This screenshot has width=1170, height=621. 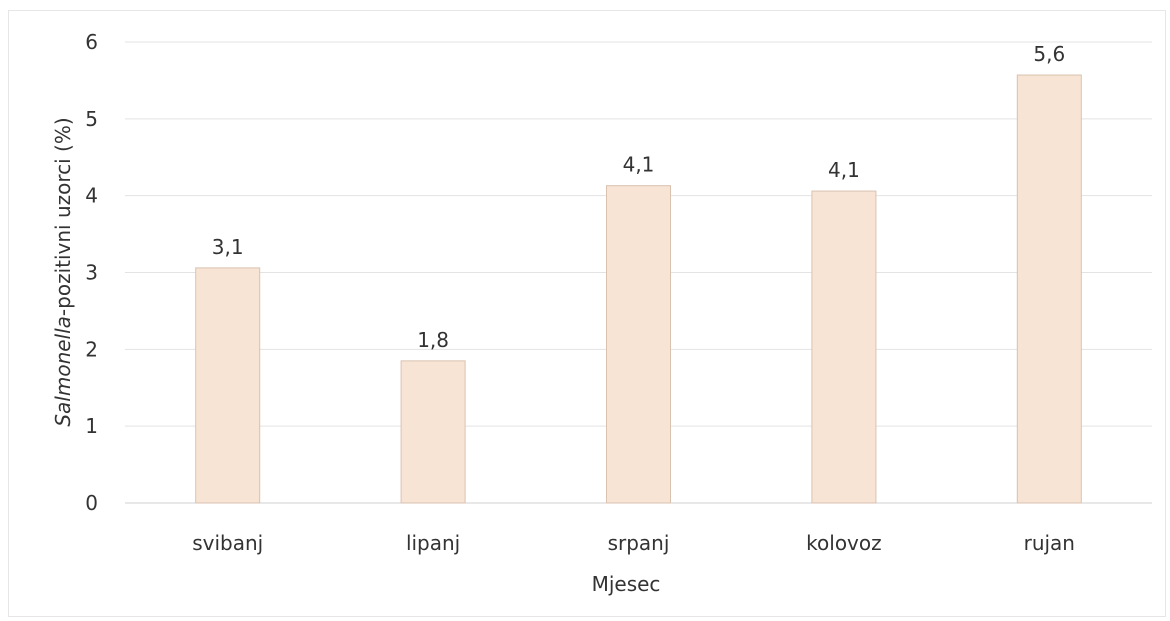 What do you see at coordinates (228, 247) in the screenshot?
I see `data-label: 3,1` at bounding box center [228, 247].